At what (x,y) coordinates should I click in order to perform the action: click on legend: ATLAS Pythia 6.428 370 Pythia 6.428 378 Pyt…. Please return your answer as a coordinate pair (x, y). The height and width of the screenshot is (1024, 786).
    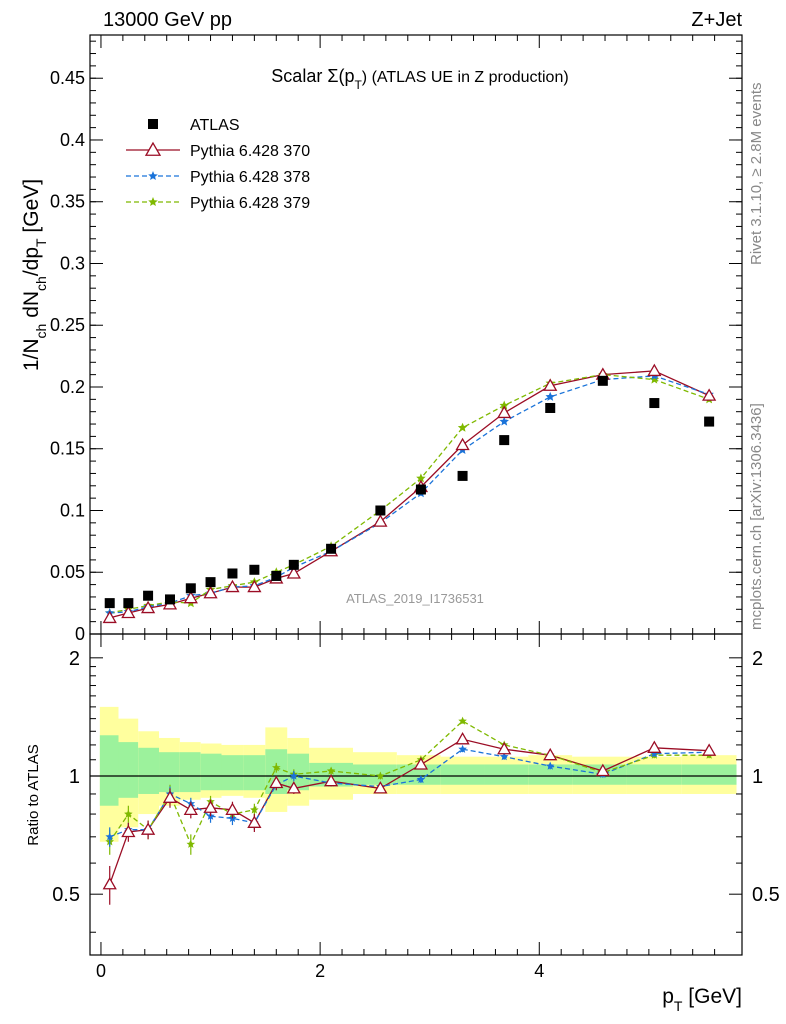
    Looking at the image, I should click on (218, 164).